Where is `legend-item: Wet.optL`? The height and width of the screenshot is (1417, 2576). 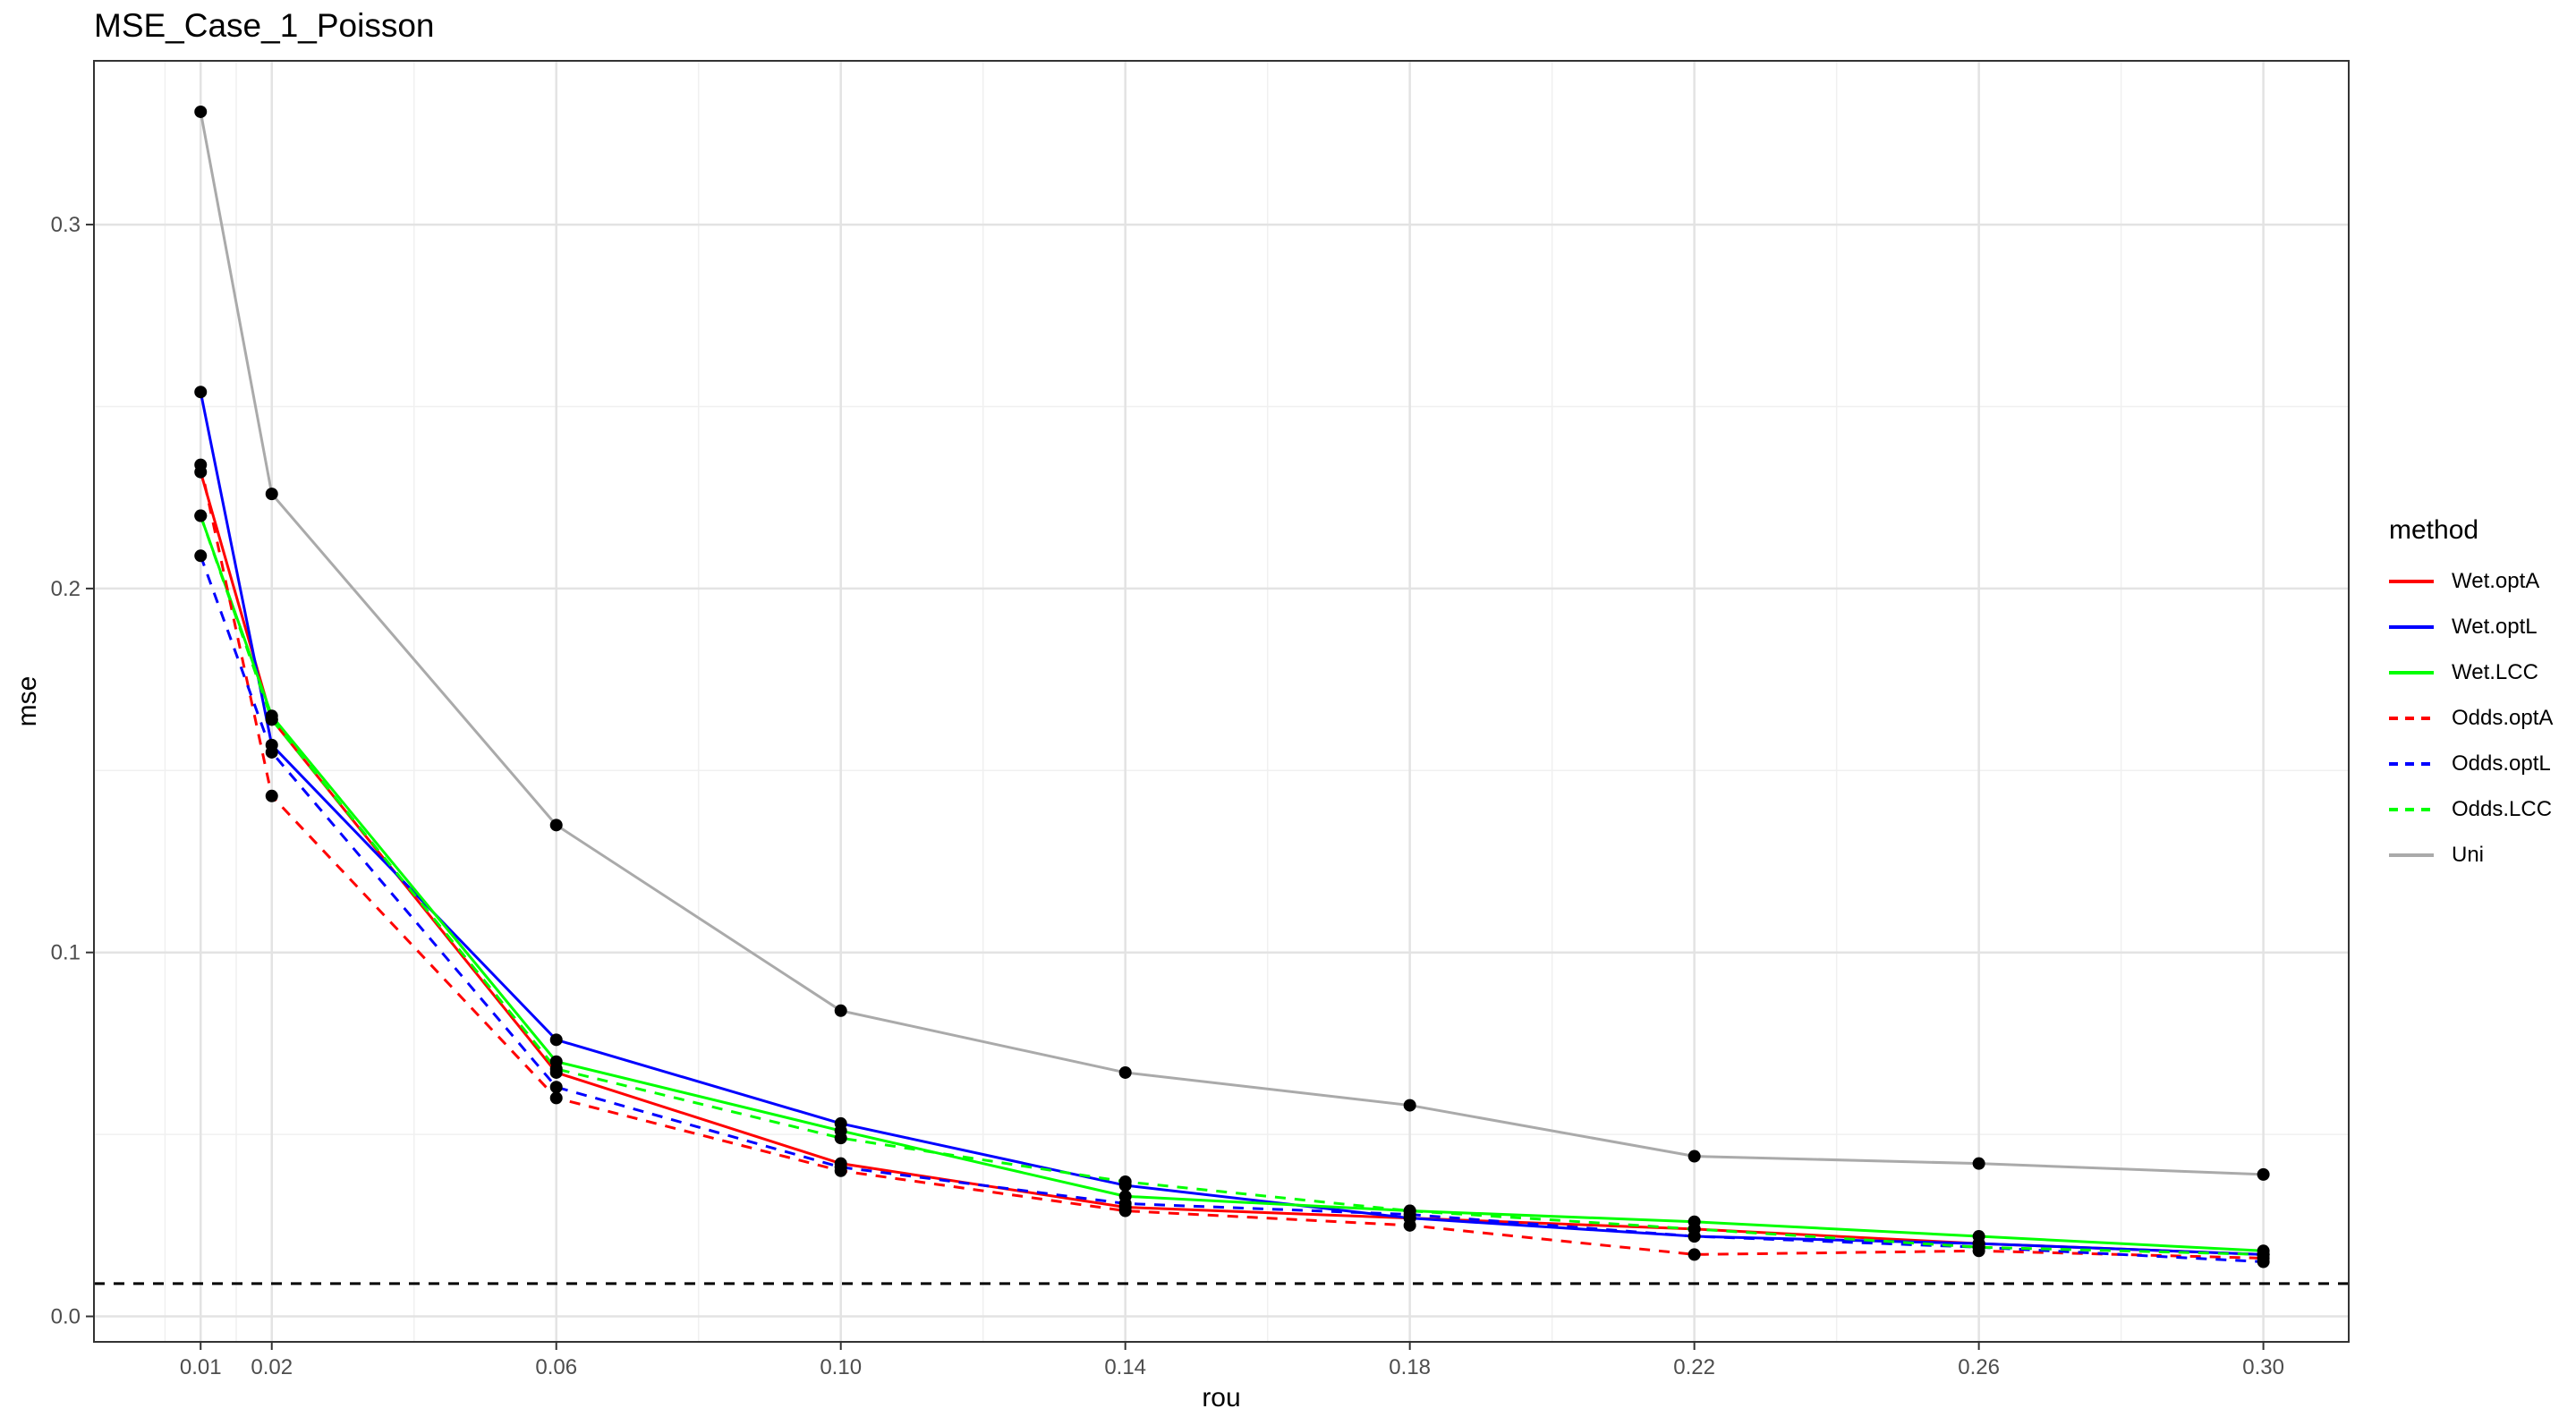
legend-item: Wet.optL is located at coordinates (2471, 626).